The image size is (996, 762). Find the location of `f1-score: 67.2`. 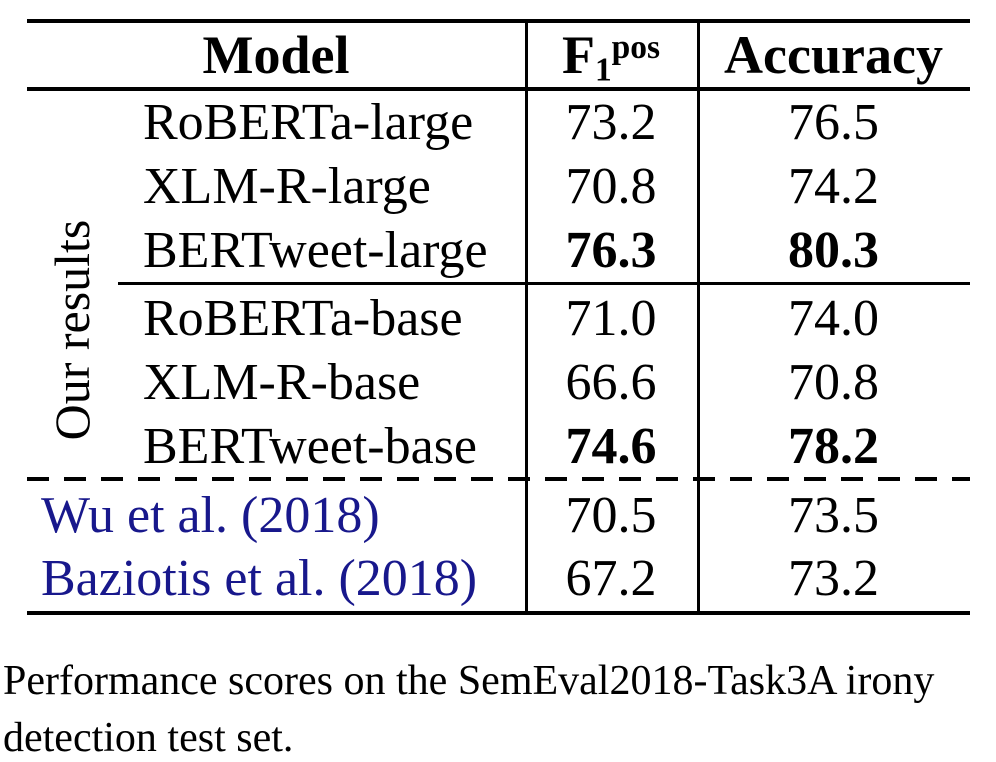

f1-score: 67.2 is located at coordinates (611, 578).